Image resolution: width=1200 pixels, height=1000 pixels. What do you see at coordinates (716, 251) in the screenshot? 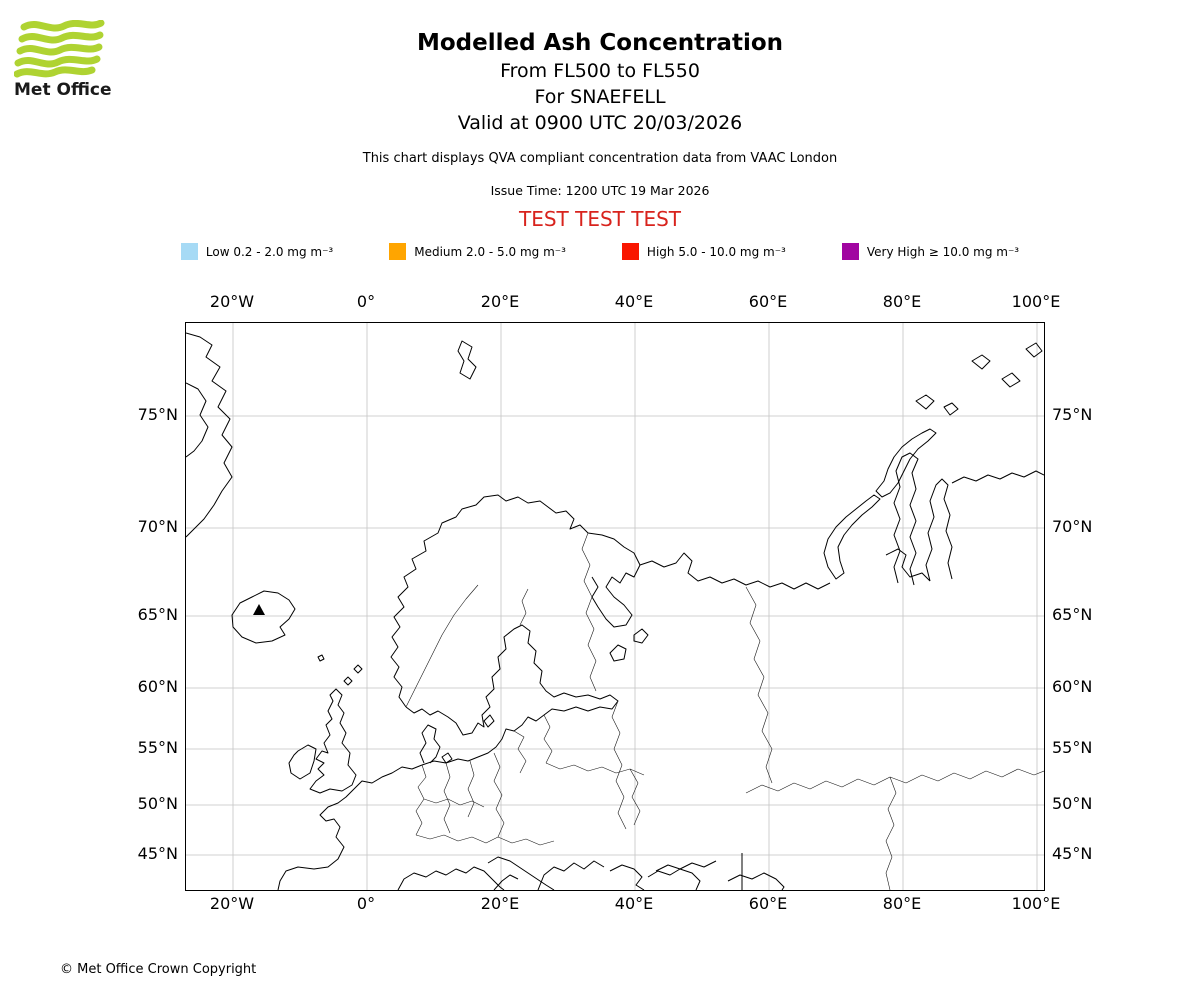
I see `legend-label-high: High 5.0 - 10.0 mg m⁻³` at bounding box center [716, 251].